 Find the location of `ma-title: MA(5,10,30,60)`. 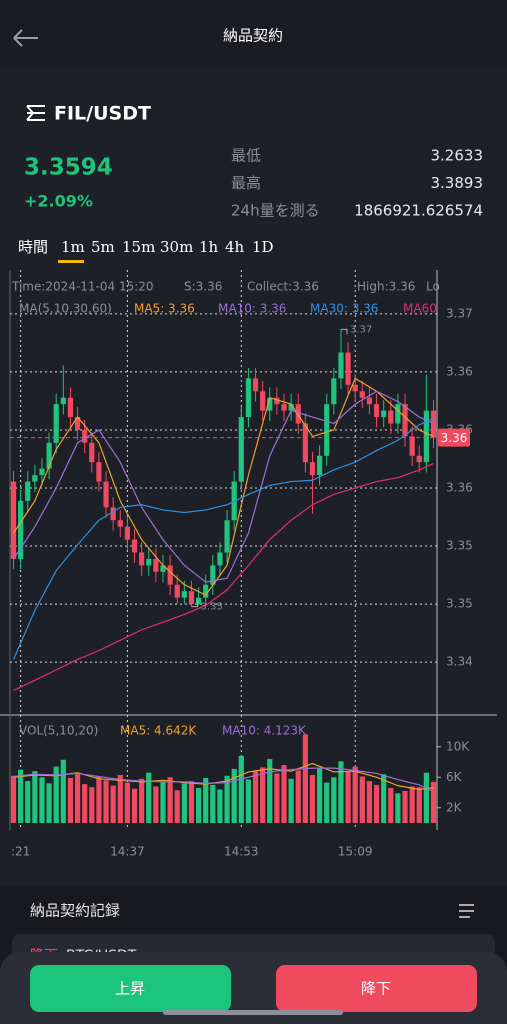

ma-title: MA(5,10,30,60) is located at coordinates (65, 309).